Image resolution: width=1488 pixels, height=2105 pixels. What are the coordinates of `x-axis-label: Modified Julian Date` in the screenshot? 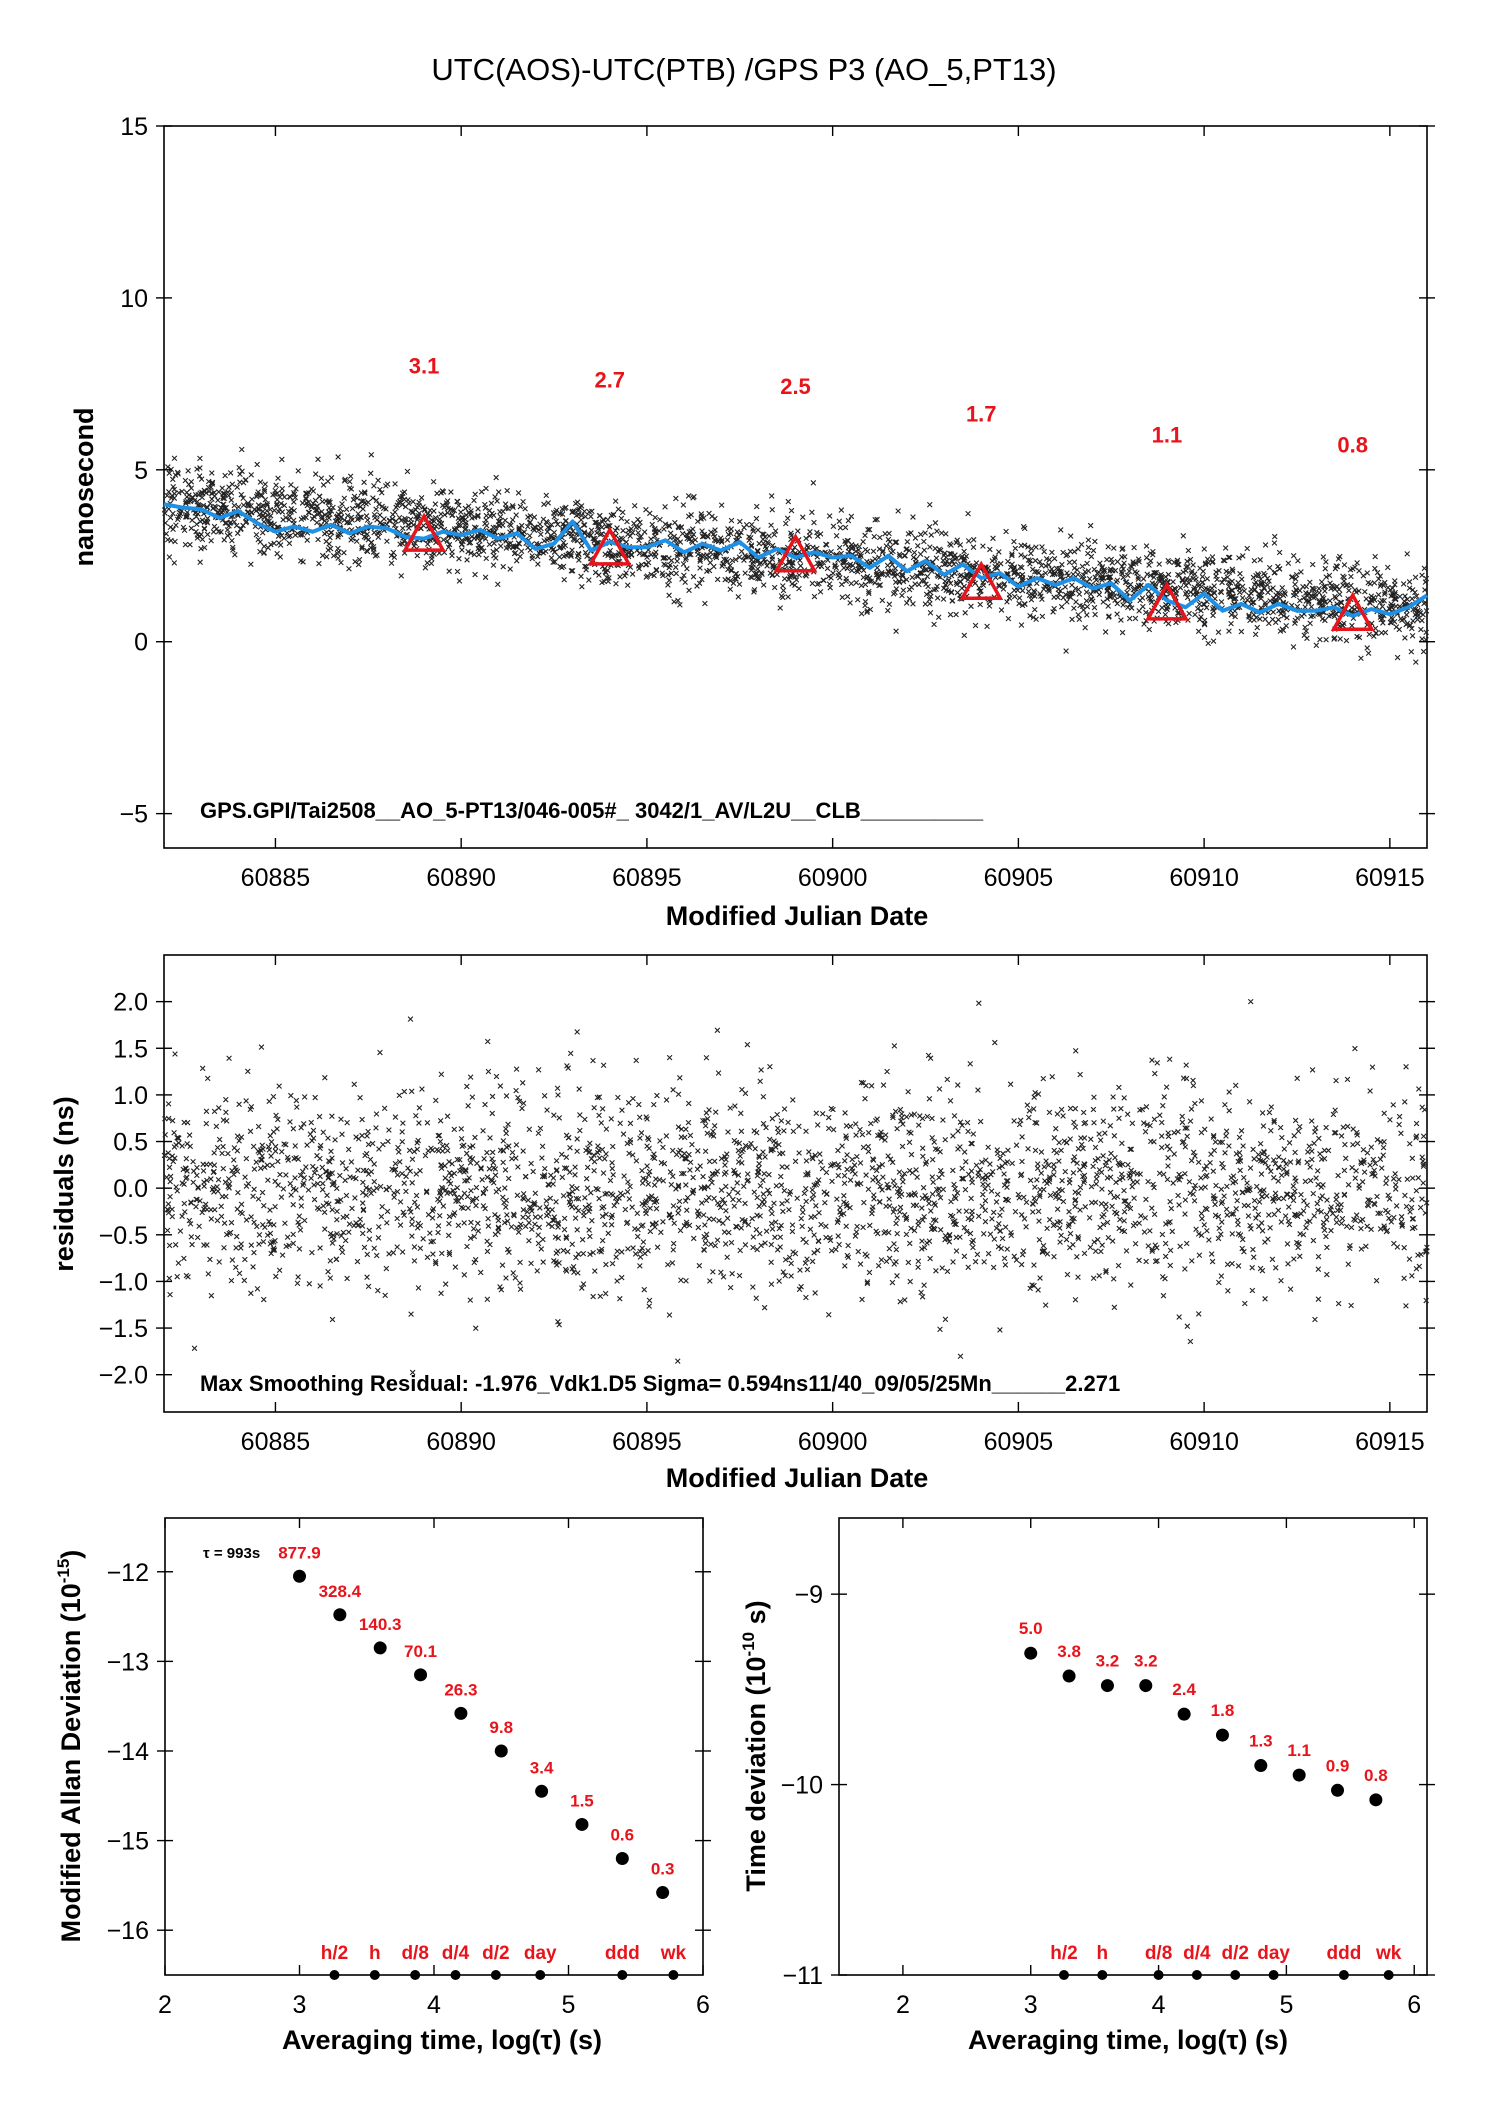 It's located at (797, 916).